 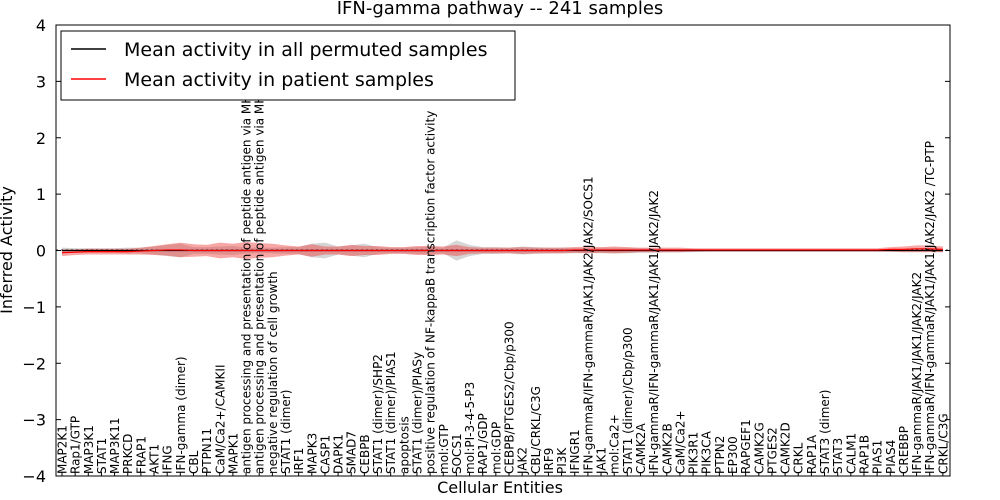 What do you see at coordinates (339, 454) in the screenshot?
I see `x-tick-label: DAPK1` at bounding box center [339, 454].